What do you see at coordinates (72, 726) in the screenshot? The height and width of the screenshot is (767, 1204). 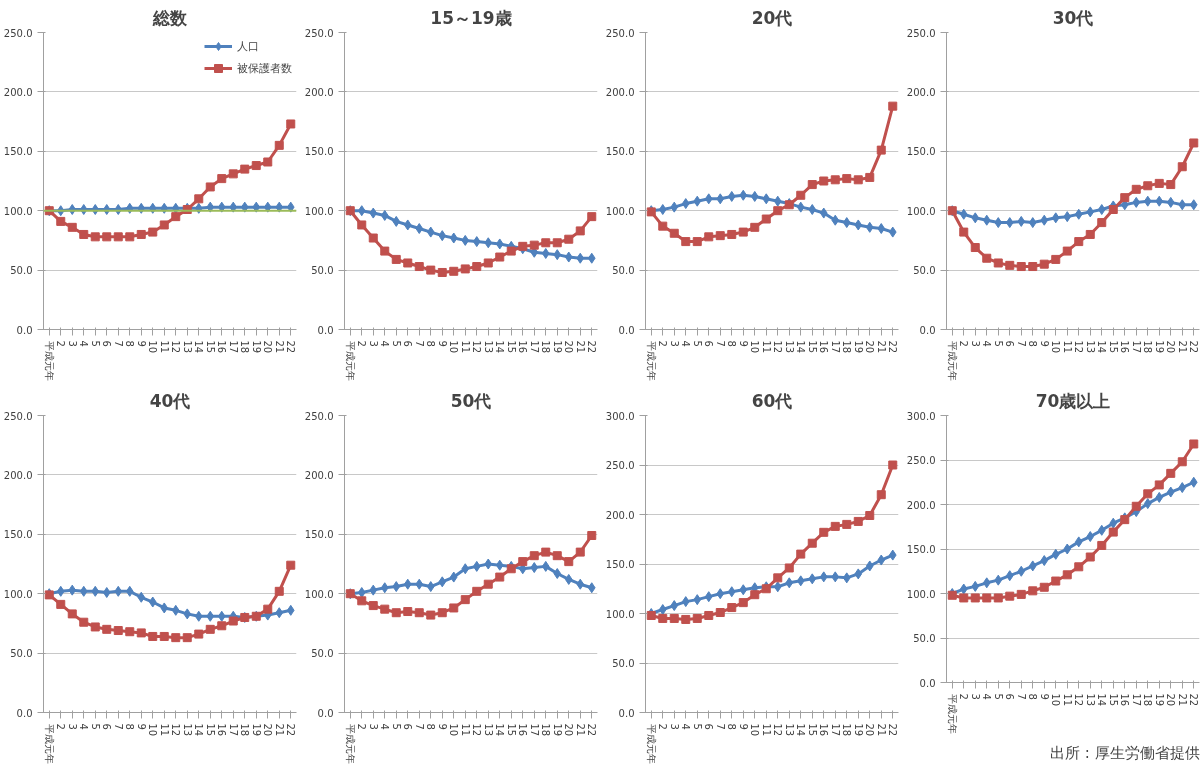 I see `x-tick-label: 3` at bounding box center [72, 726].